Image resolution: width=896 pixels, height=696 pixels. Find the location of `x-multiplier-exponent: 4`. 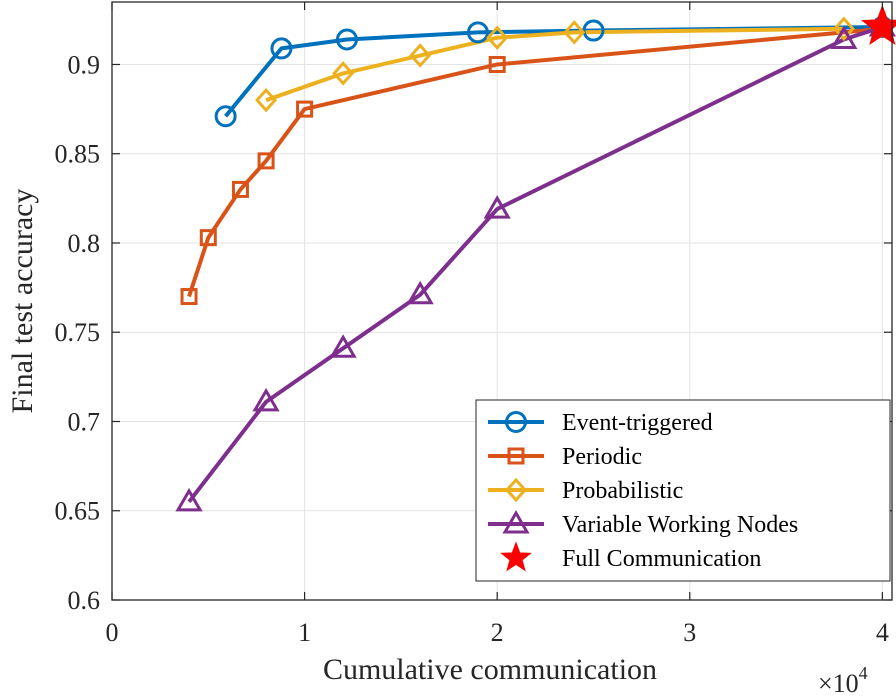

x-multiplier-exponent: 4 is located at coordinates (863, 673).